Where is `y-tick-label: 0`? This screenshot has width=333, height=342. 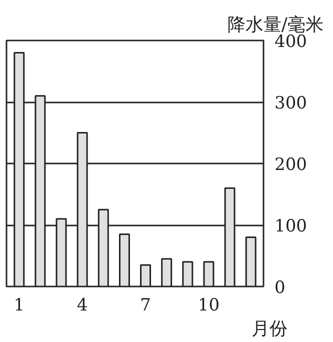
y-tick-label: 0 is located at coordinates (280, 288).